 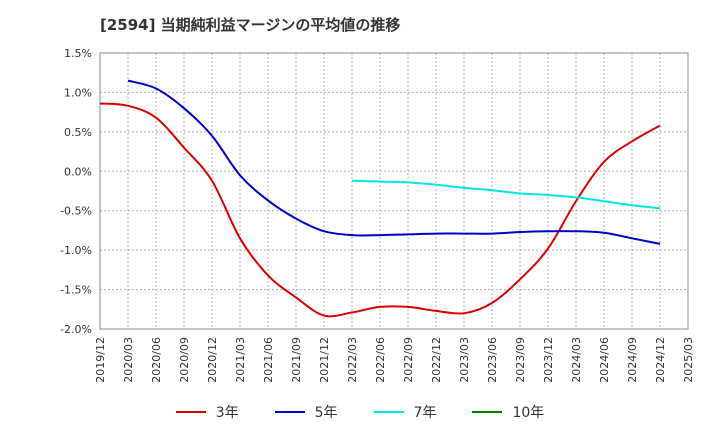 What do you see at coordinates (360, 412) in the screenshot?
I see `legend: 3年 5年 7年 10年` at bounding box center [360, 412].